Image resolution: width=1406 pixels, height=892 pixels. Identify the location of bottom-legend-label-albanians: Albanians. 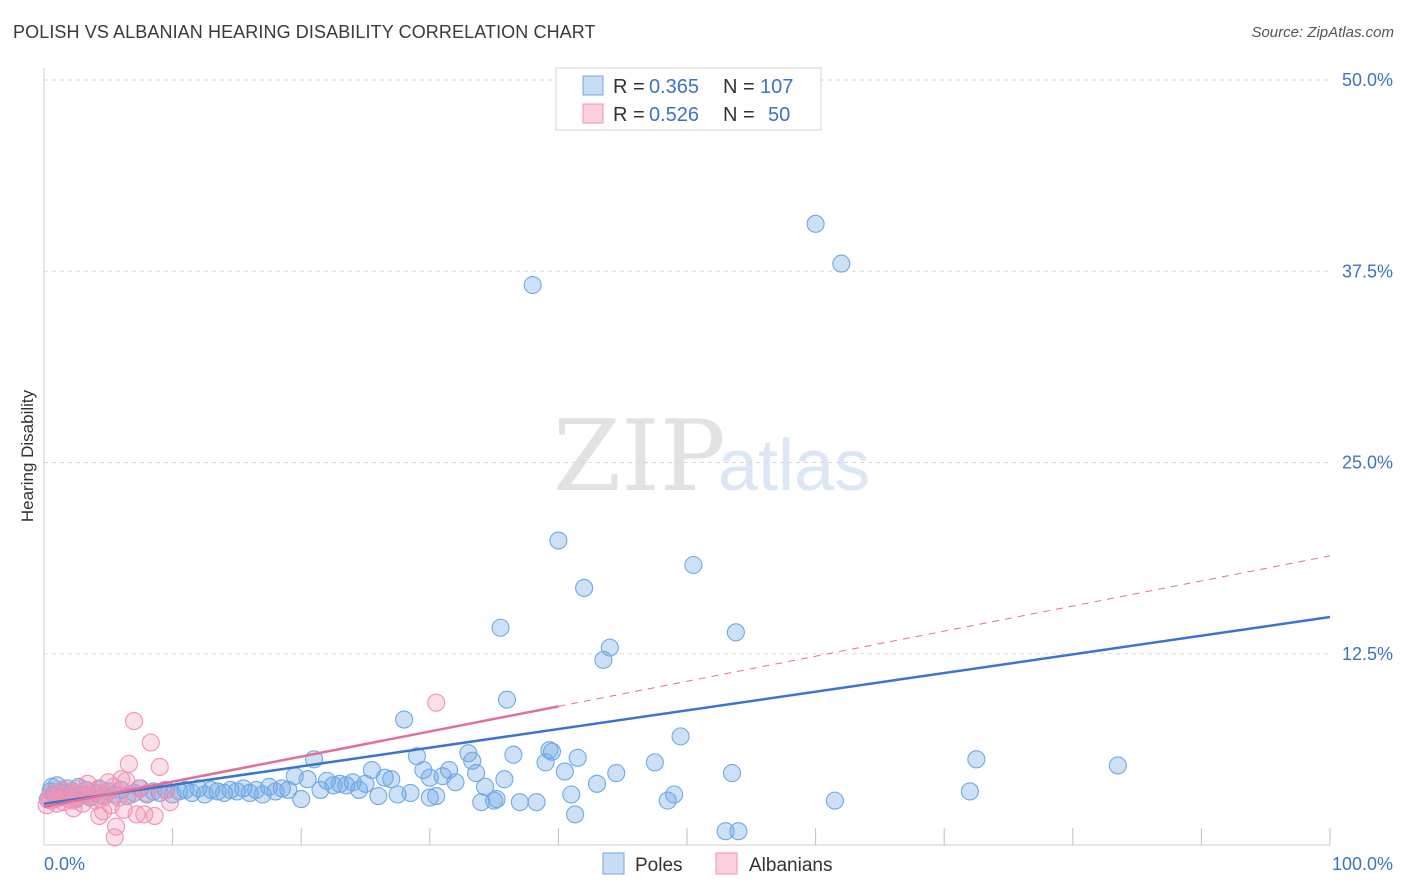
(790, 865).